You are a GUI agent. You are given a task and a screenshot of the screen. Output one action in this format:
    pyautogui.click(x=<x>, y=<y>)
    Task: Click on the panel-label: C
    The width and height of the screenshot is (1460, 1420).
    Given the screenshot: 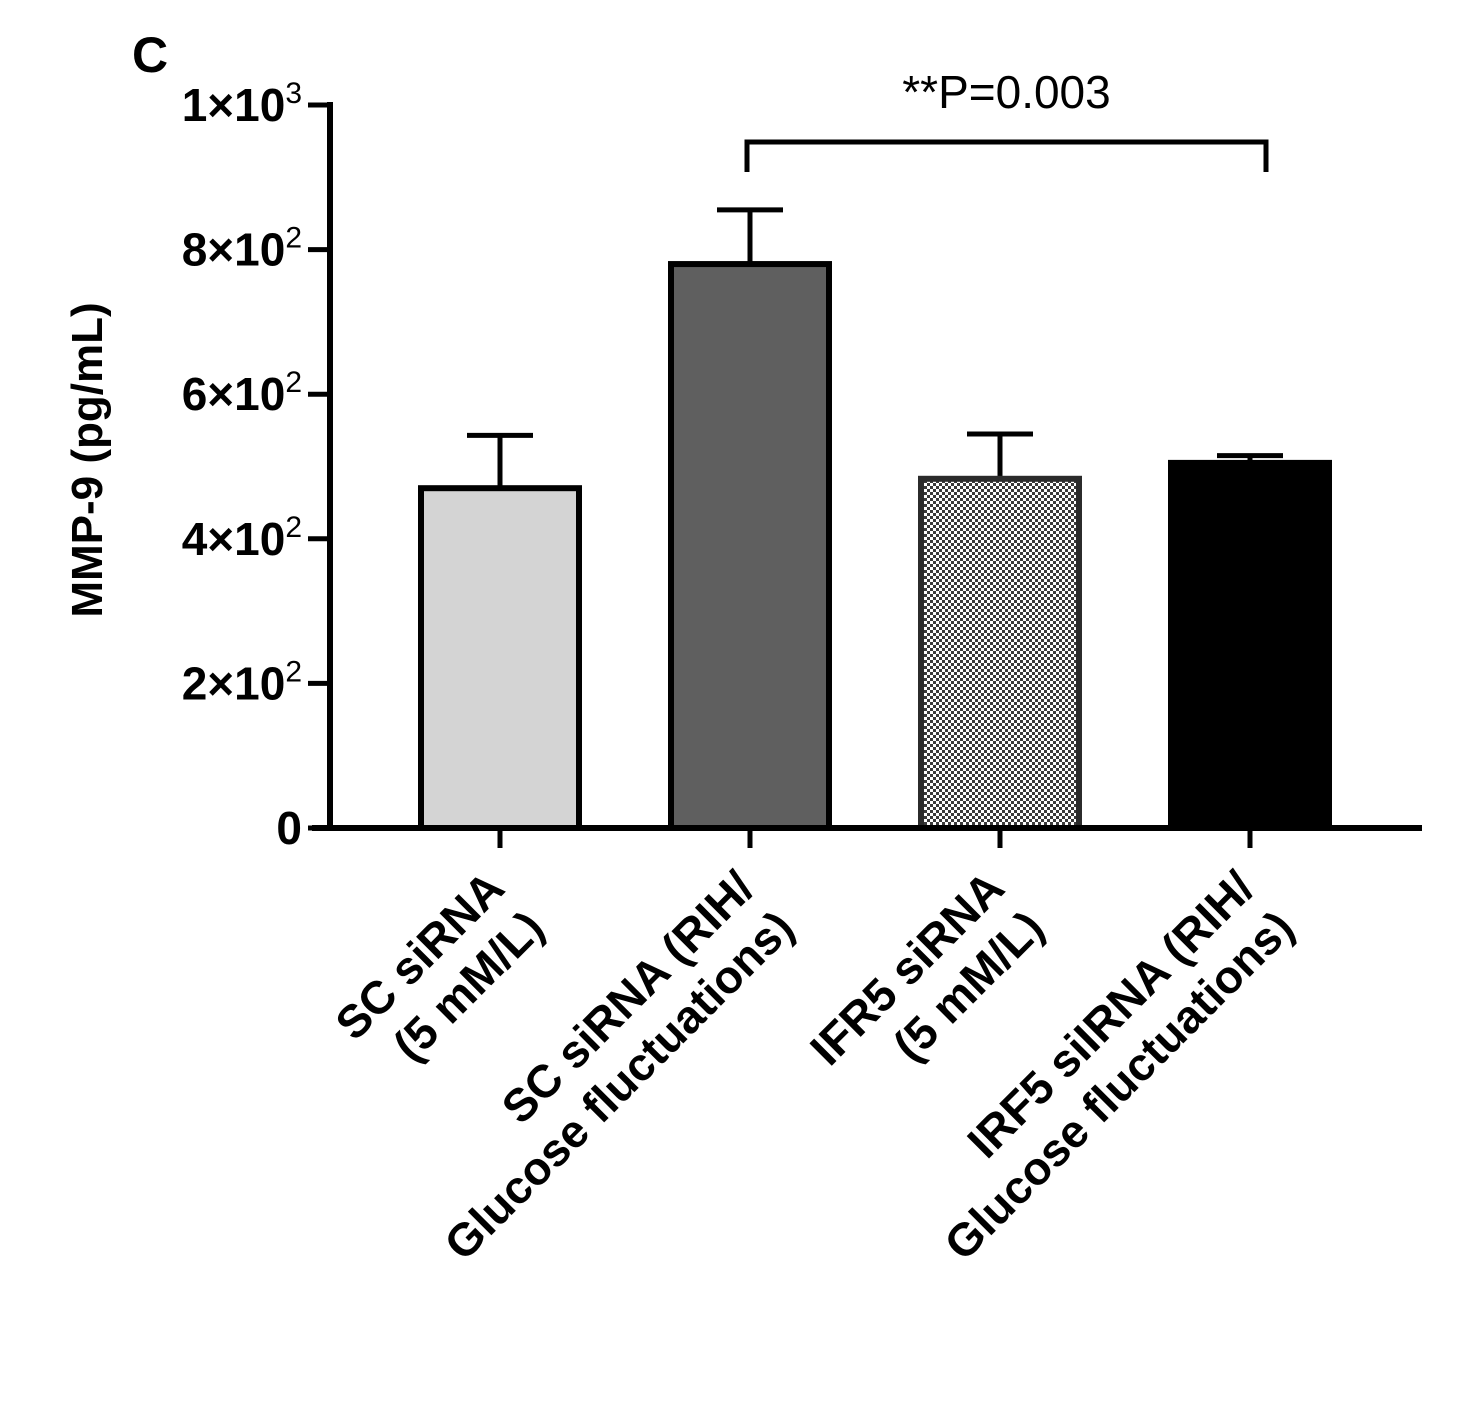 What is the action you would take?
    pyautogui.click(x=150, y=55)
    